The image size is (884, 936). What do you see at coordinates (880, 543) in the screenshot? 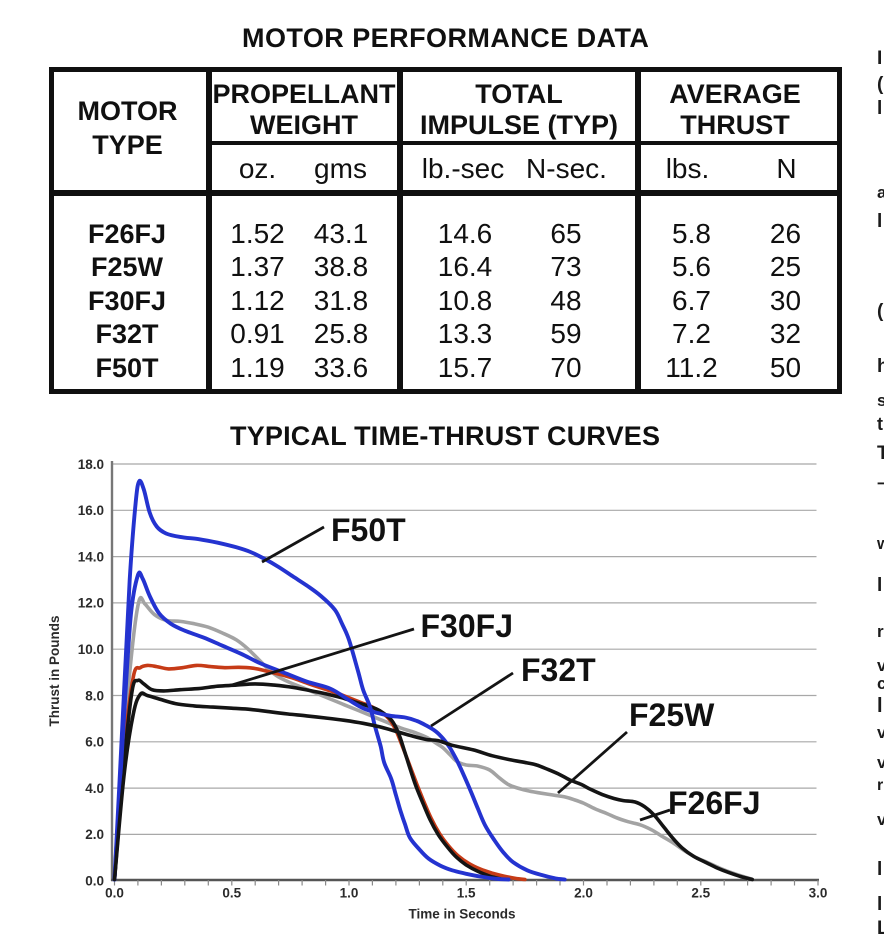
I see `svg-text: w` at bounding box center [880, 543].